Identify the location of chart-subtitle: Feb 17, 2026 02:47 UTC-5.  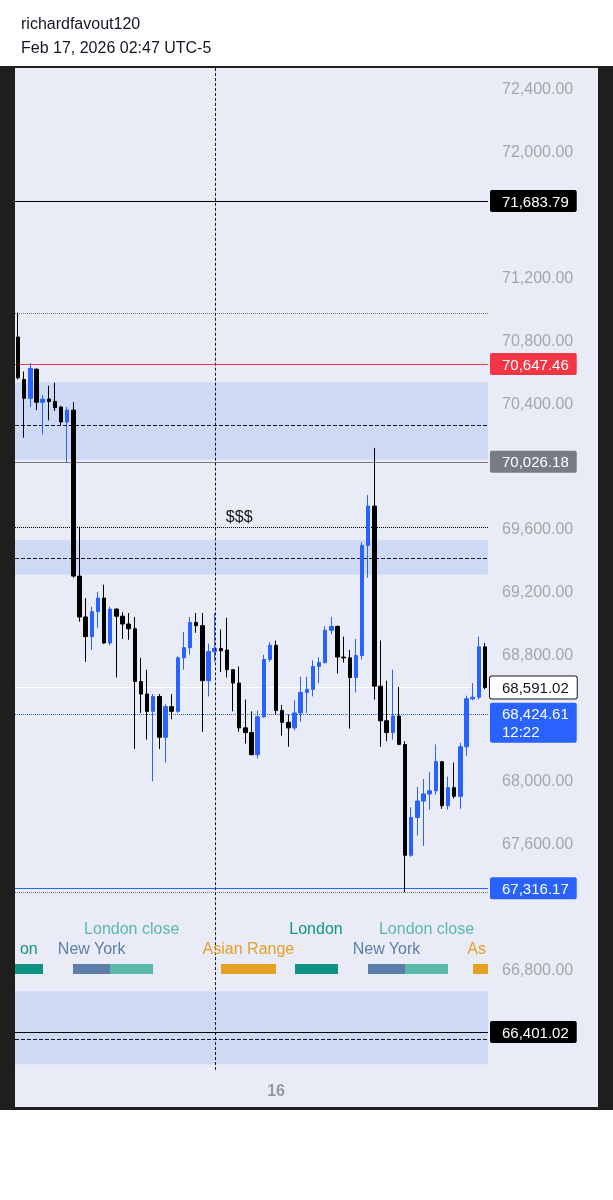
(116, 47).